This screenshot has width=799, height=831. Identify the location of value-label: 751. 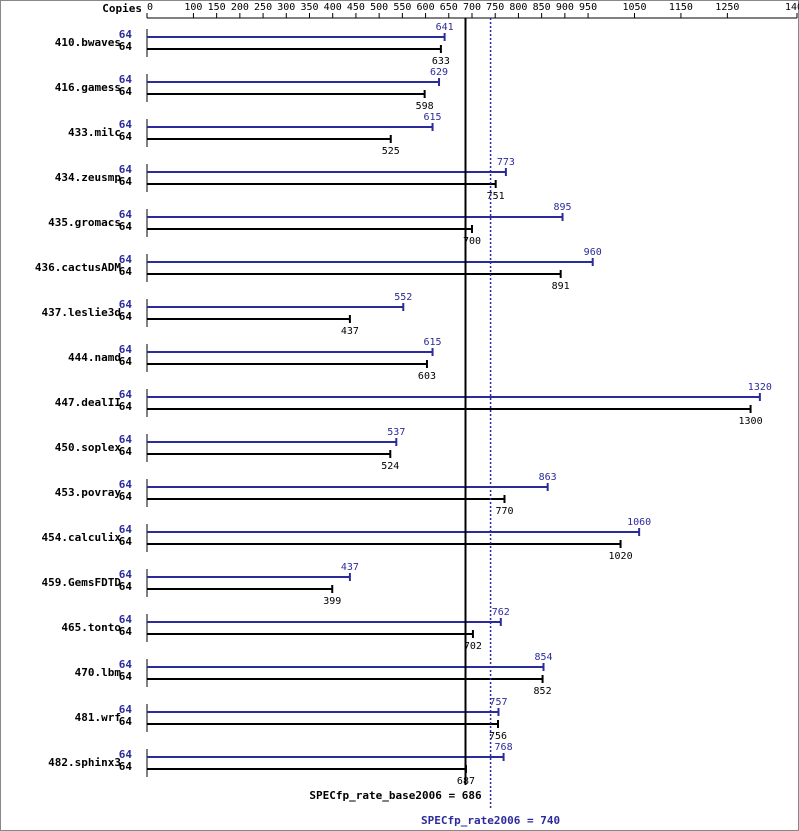
(496, 196).